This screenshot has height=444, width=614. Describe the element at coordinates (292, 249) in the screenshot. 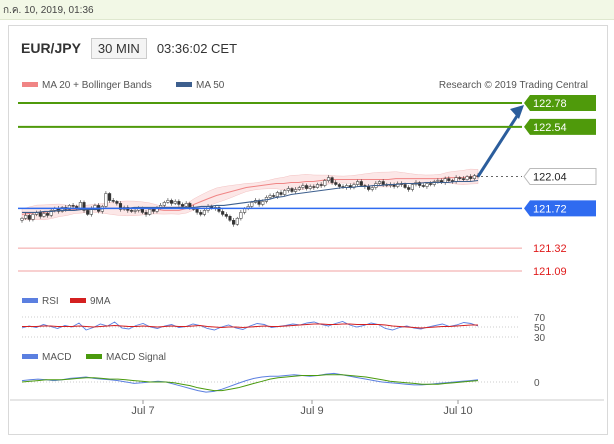

I see `level-red: 121.32` at that location.